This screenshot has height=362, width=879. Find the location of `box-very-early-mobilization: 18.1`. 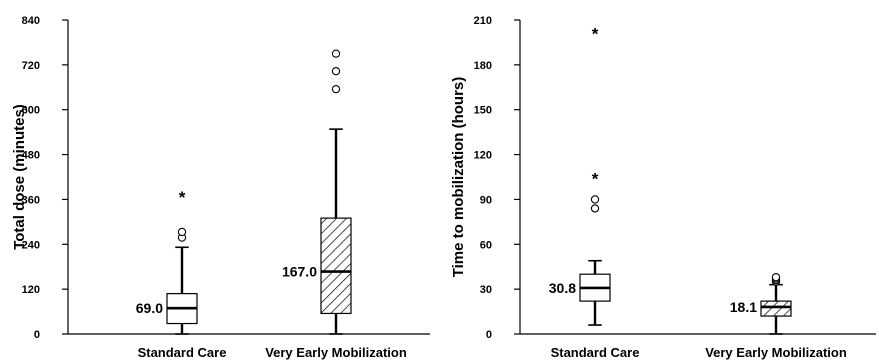

box-very-early-mobilization: 18.1 is located at coordinates (761, 304).